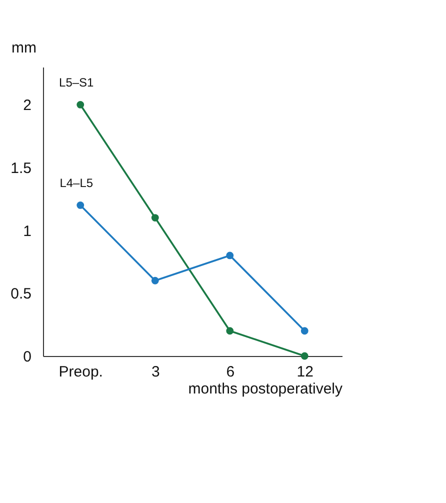 The width and height of the screenshot is (446, 503). Describe the element at coordinates (21, 169) in the screenshot. I see `y-tick-label: 1.5` at that location.